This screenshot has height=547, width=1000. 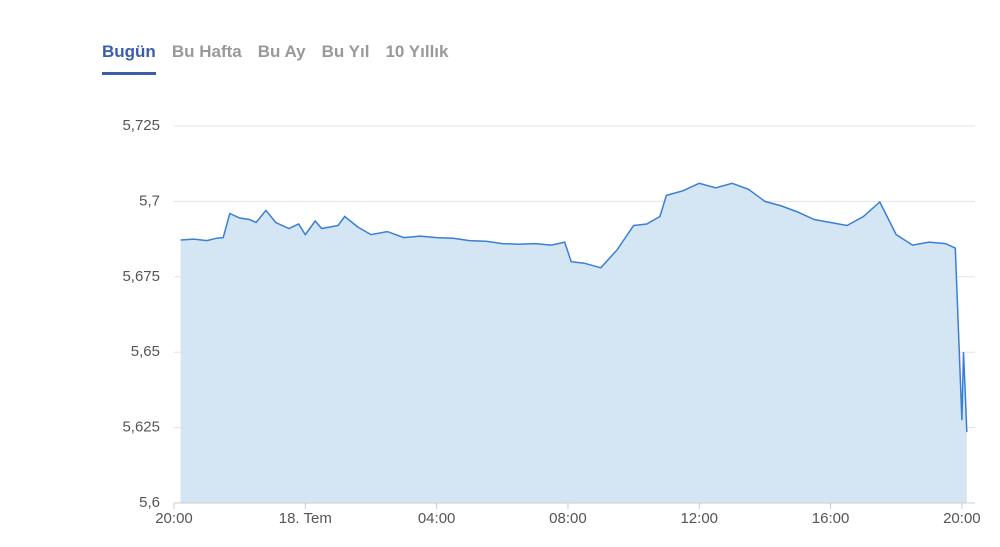 What do you see at coordinates (141, 276) in the screenshot?
I see `y-tick-label: 5,675` at bounding box center [141, 276].